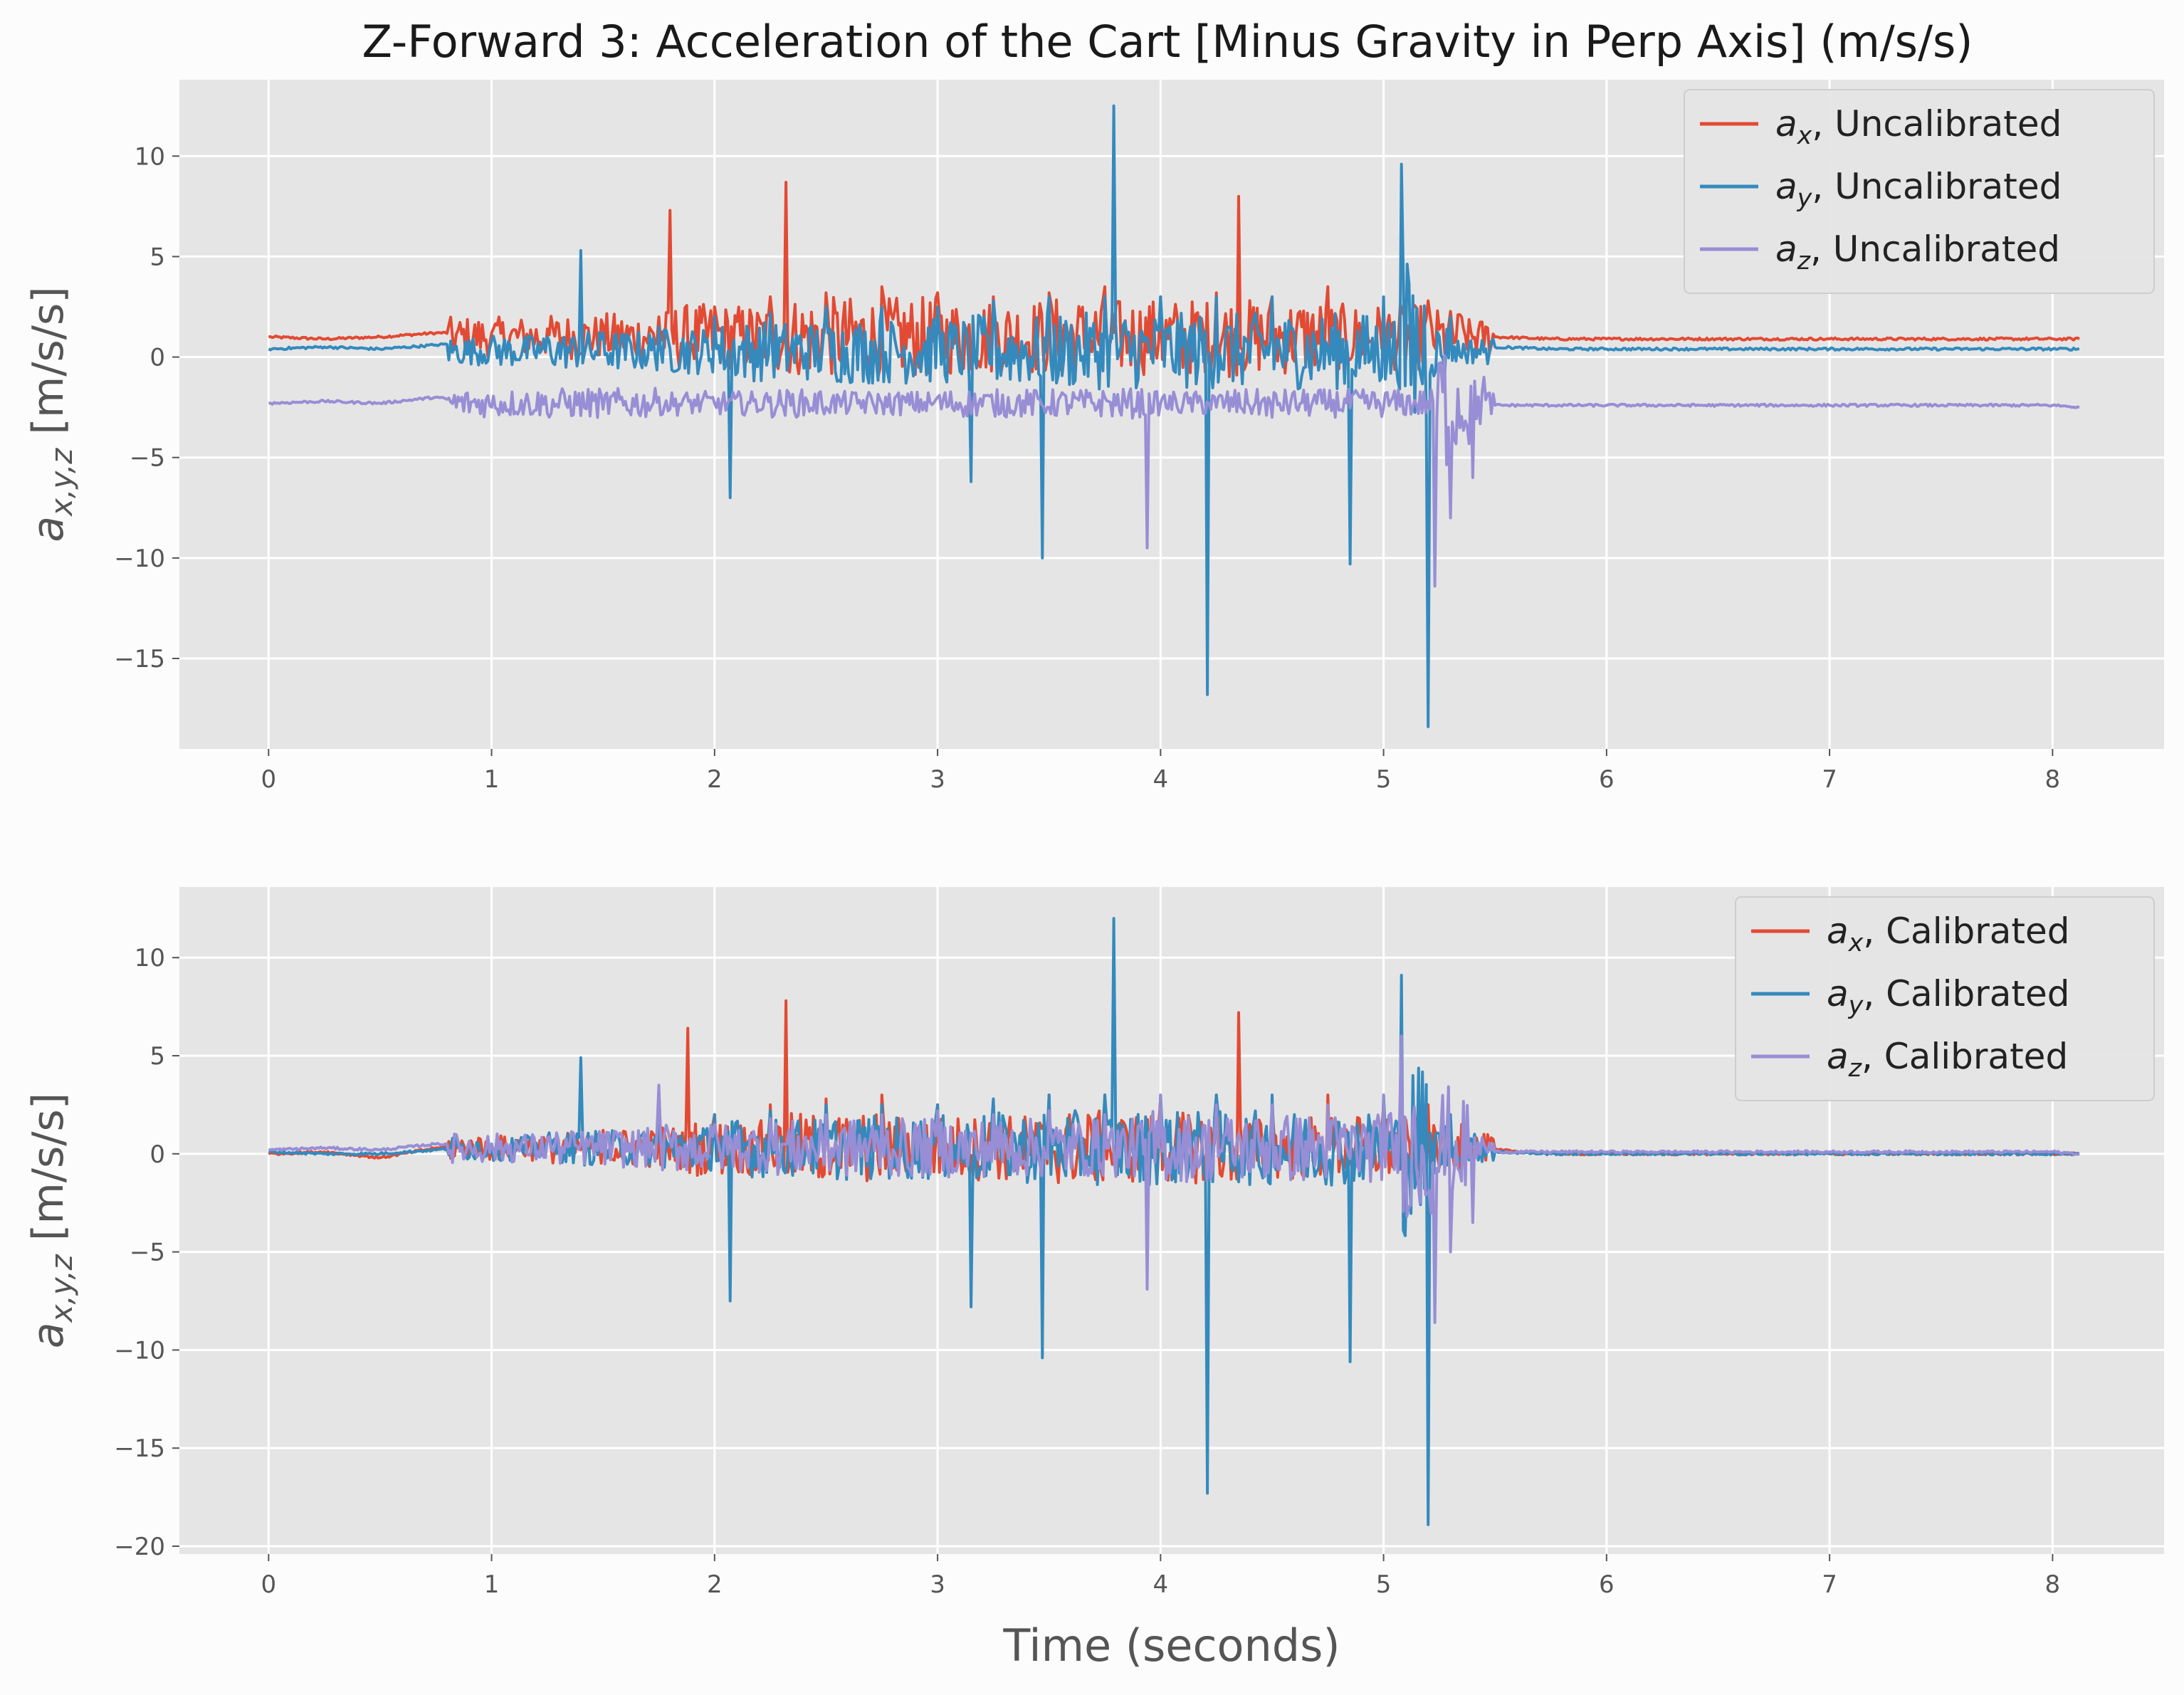 Image resolution: width=2184 pixels, height=1695 pixels. I want to click on legend-item: ax, Uncalibrated, so click(1881, 126).